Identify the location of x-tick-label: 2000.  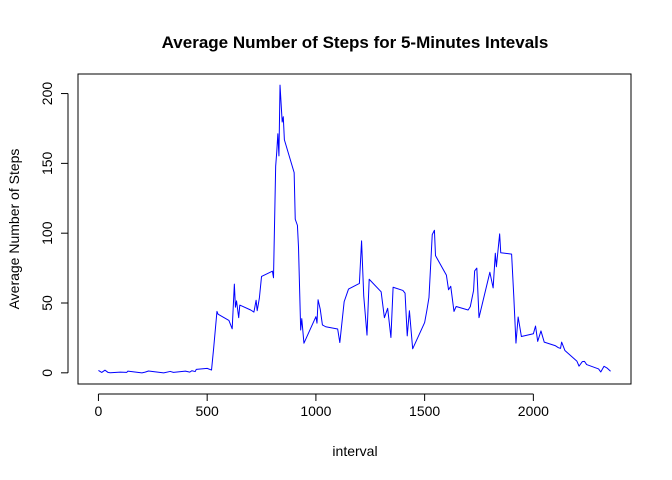
(533, 411).